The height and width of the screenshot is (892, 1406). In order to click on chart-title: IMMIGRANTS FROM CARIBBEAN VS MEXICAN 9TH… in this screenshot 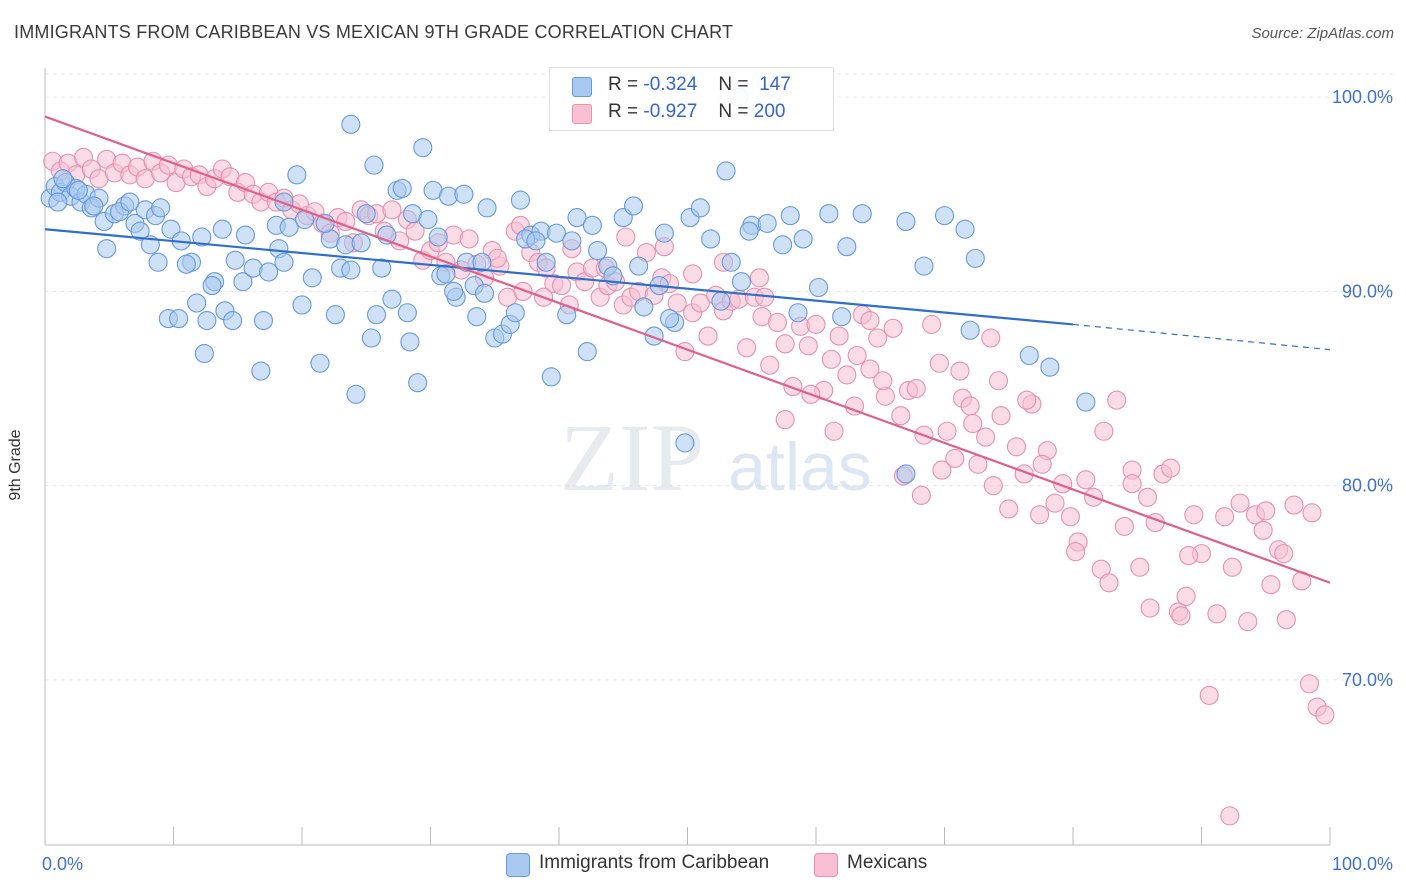, I will do `click(374, 32)`.